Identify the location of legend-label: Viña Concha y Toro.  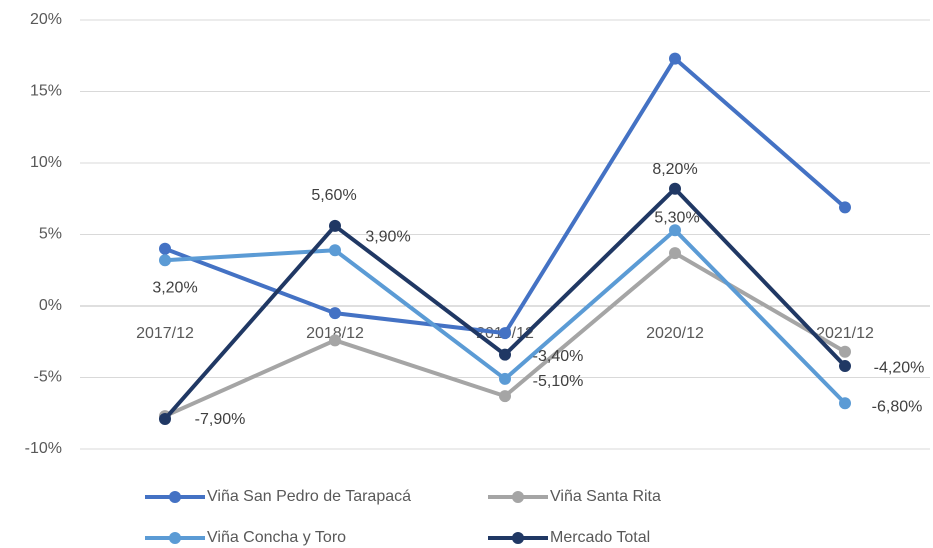
(276, 537).